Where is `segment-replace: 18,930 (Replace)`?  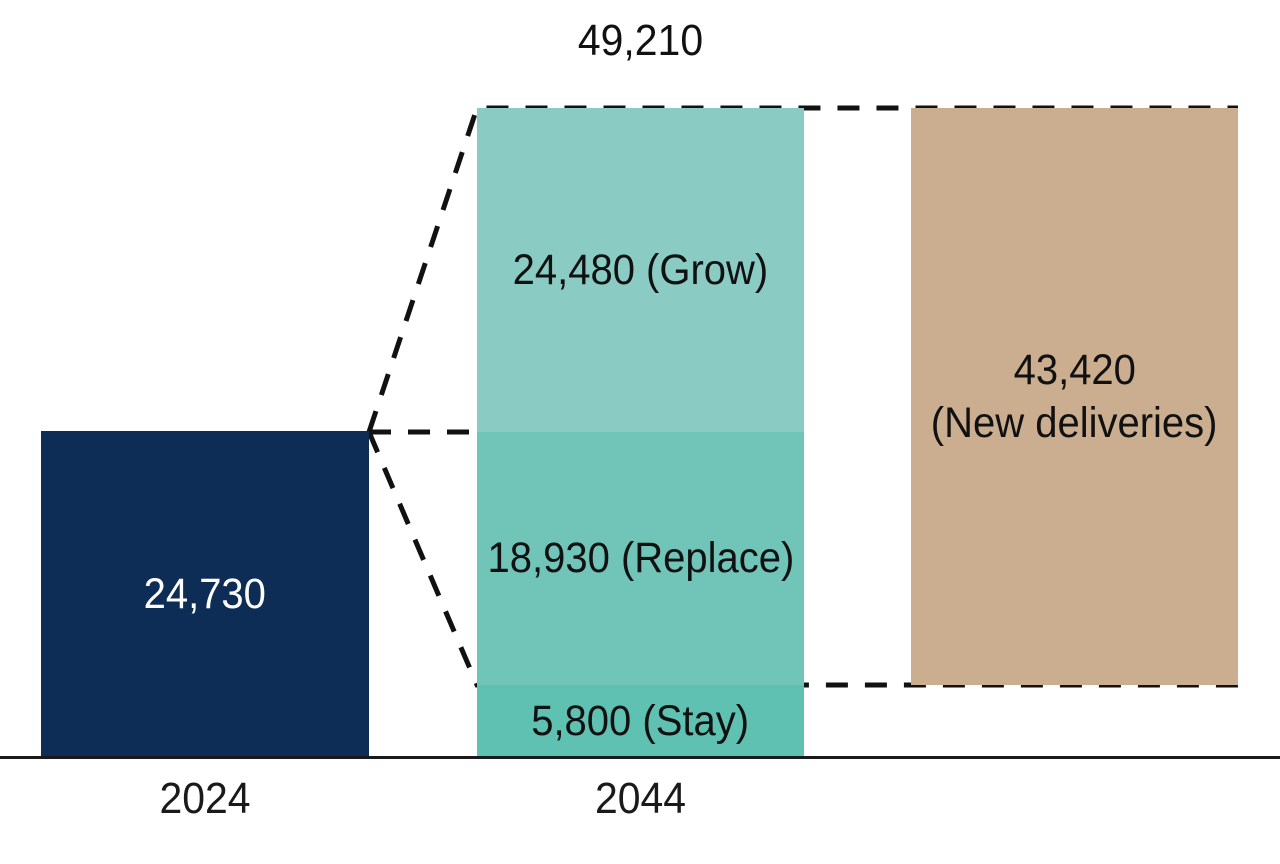
segment-replace: 18,930 (Replace) is located at coordinates (640, 558).